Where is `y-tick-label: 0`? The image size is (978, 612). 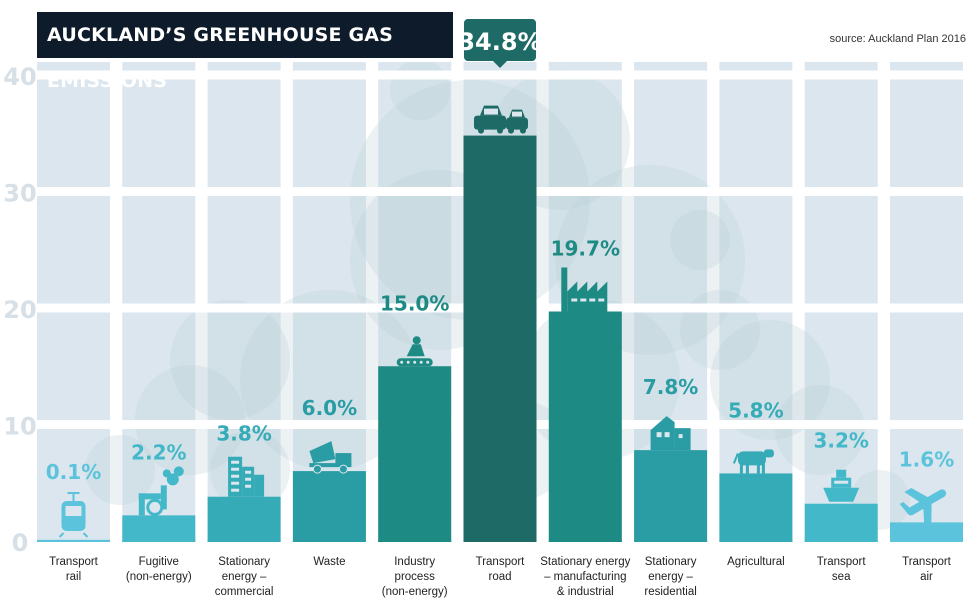
y-tick-label: 0 is located at coordinates (20, 543).